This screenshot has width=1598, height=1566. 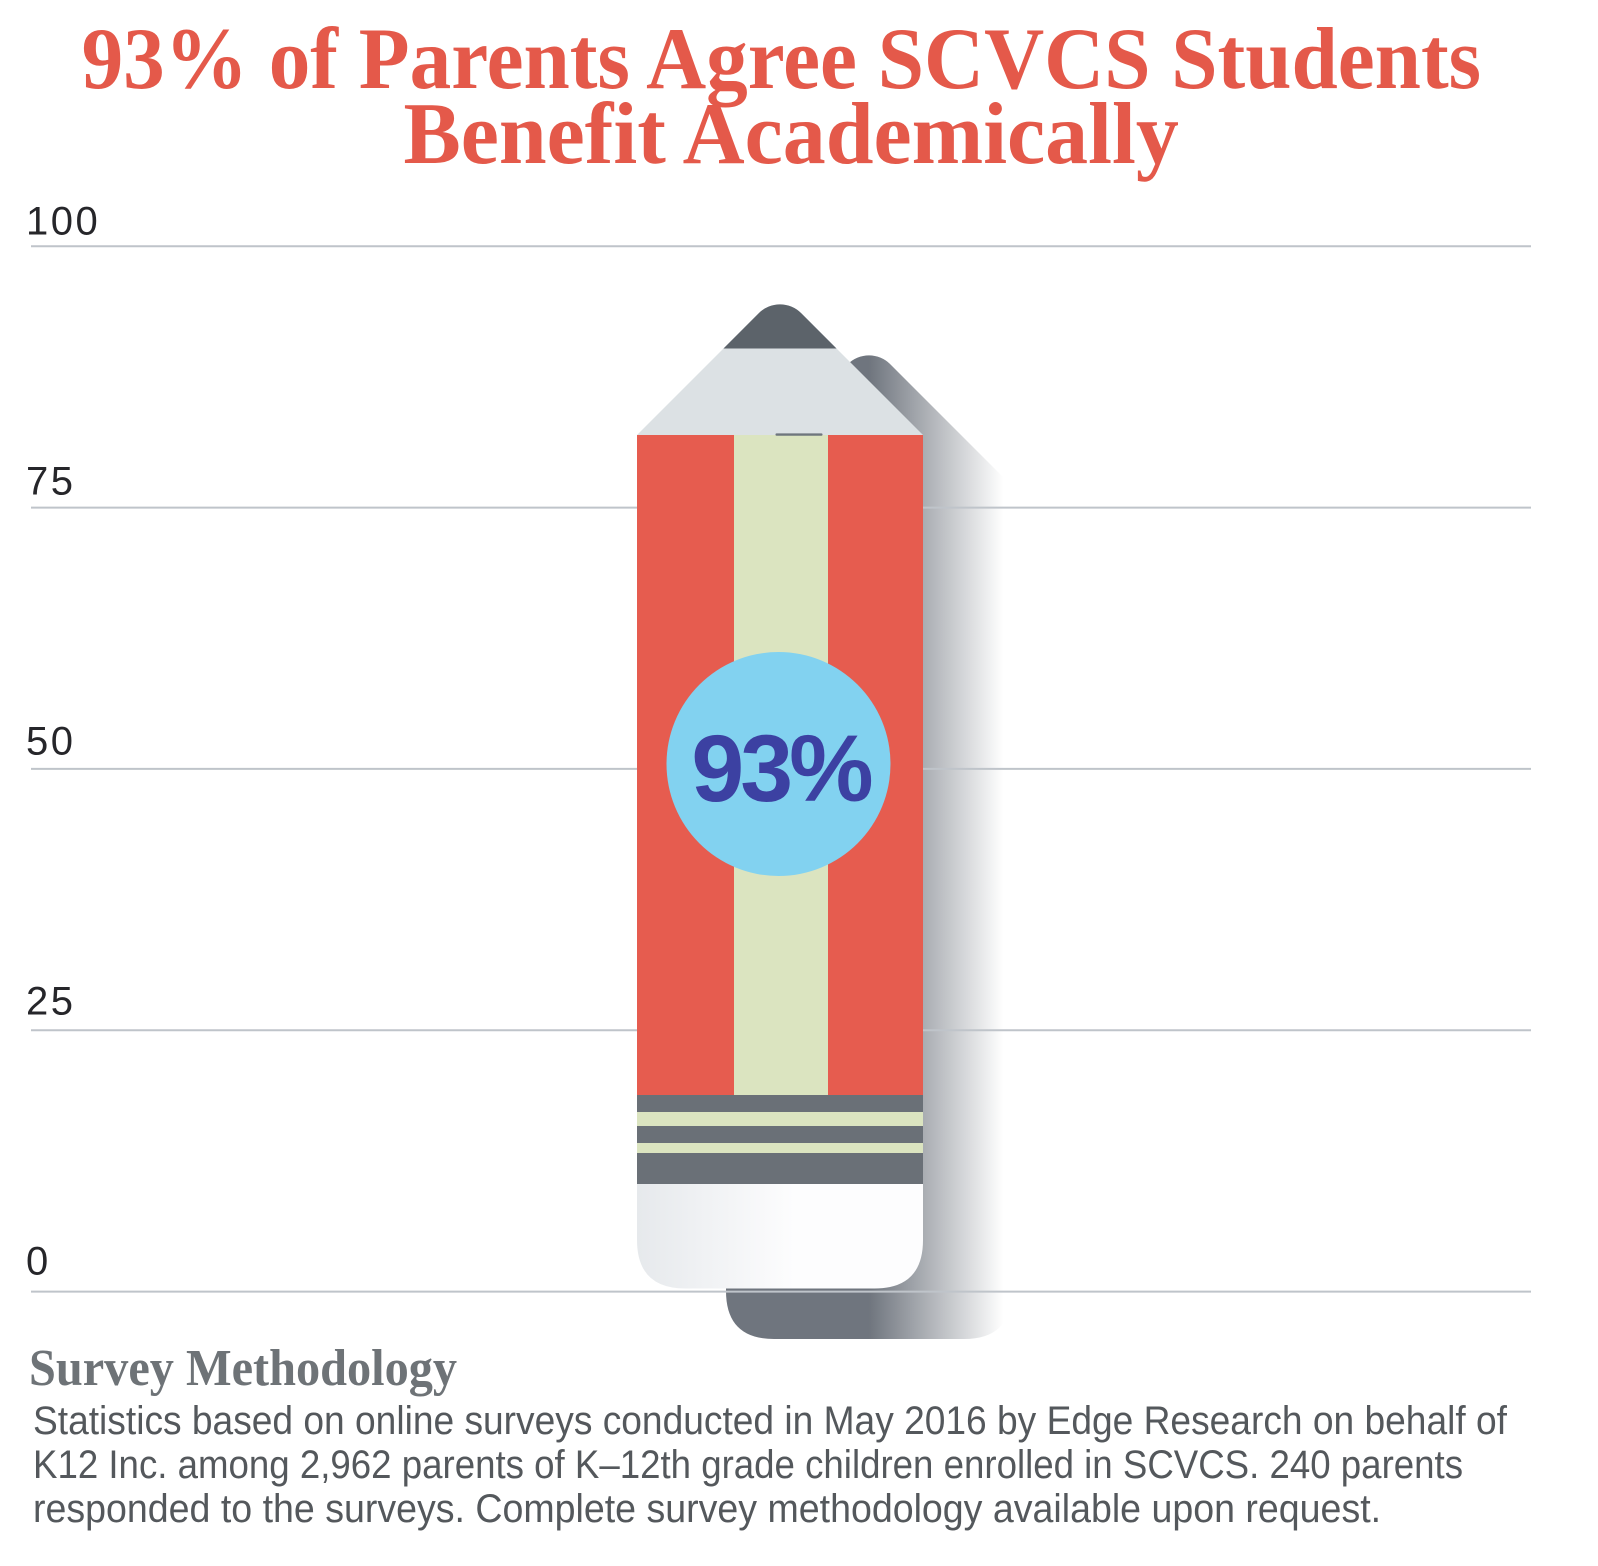 I want to click on svg-text: 0, so click(x=38, y=1262).